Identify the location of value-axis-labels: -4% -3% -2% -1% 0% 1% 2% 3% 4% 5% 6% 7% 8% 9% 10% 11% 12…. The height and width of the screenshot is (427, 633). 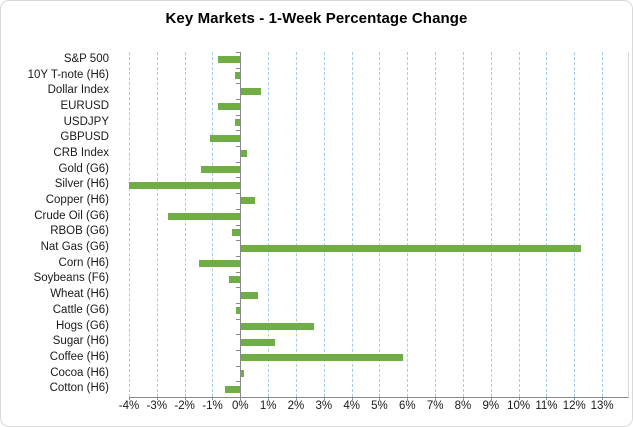
(373, 408).